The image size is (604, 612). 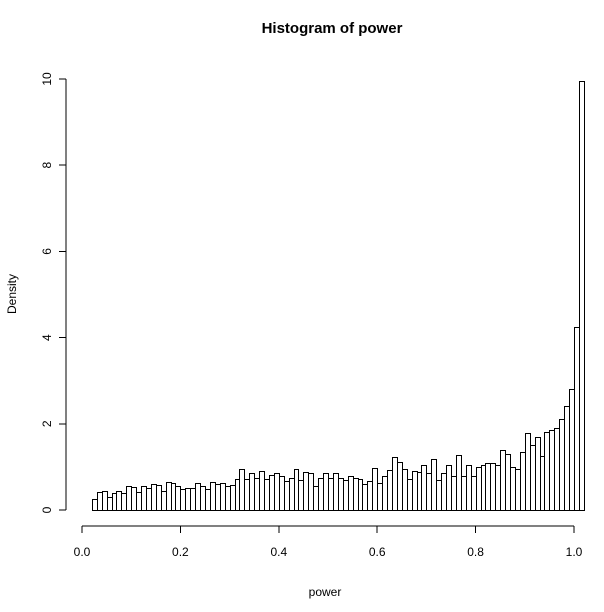 I want to click on x-tick-label: 0.2, so click(x=180, y=552).